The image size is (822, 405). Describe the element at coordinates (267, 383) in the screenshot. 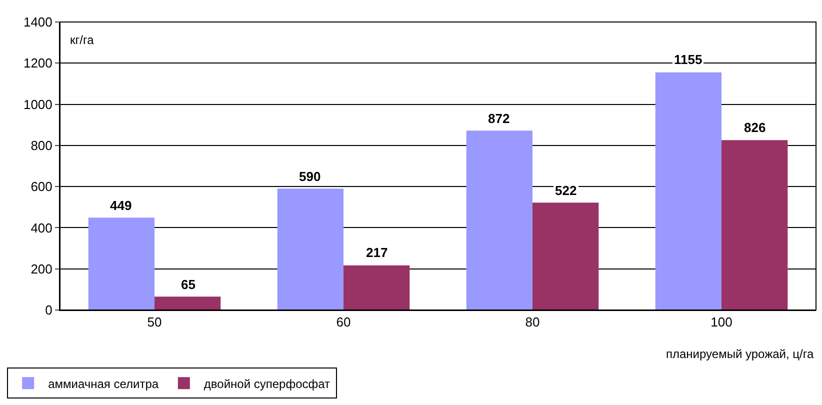

I see `legend-label: двойной суперфосфат` at that location.